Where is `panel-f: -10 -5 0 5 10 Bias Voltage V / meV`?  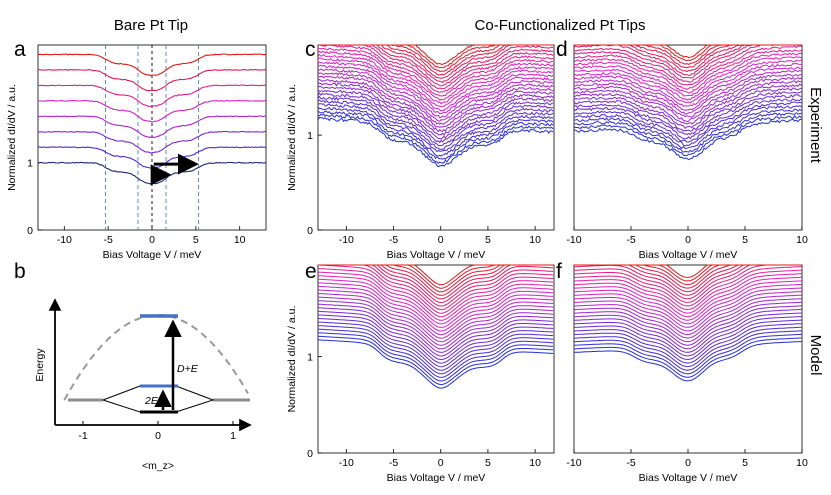 panel-f: -10 -5 0 5 10 Bias Voltage V / meV is located at coordinates (687, 374).